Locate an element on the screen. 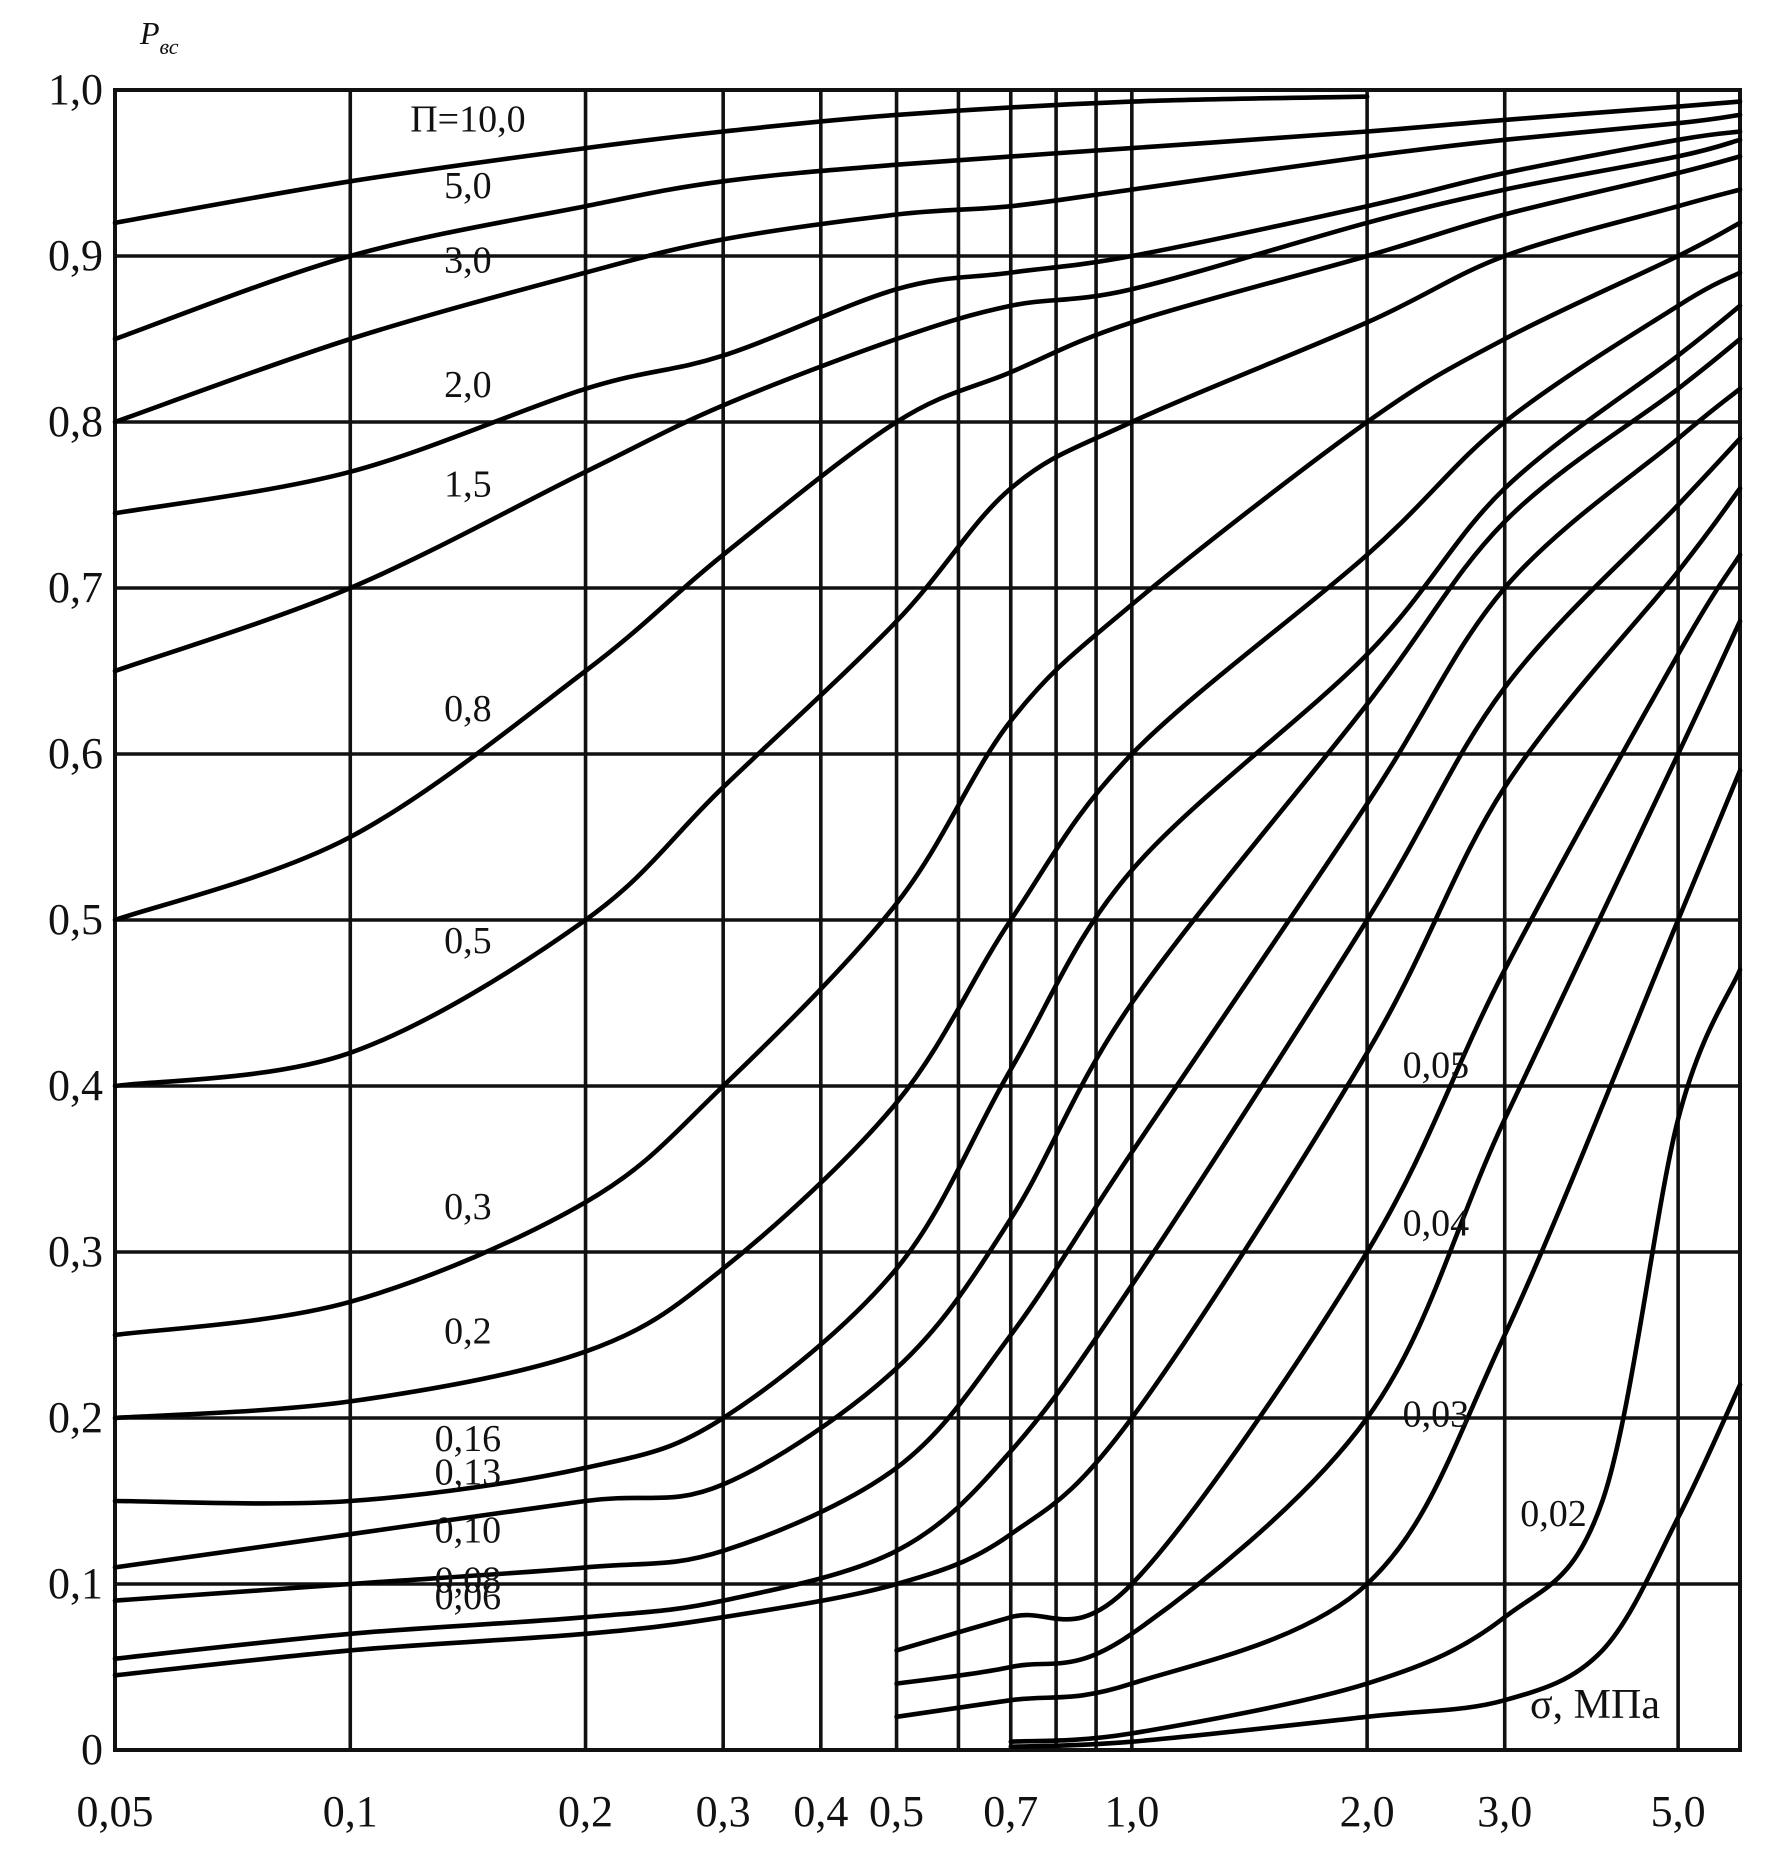 This screenshot has height=1855, width=1771. series-label: 3,0 is located at coordinates (468, 261).